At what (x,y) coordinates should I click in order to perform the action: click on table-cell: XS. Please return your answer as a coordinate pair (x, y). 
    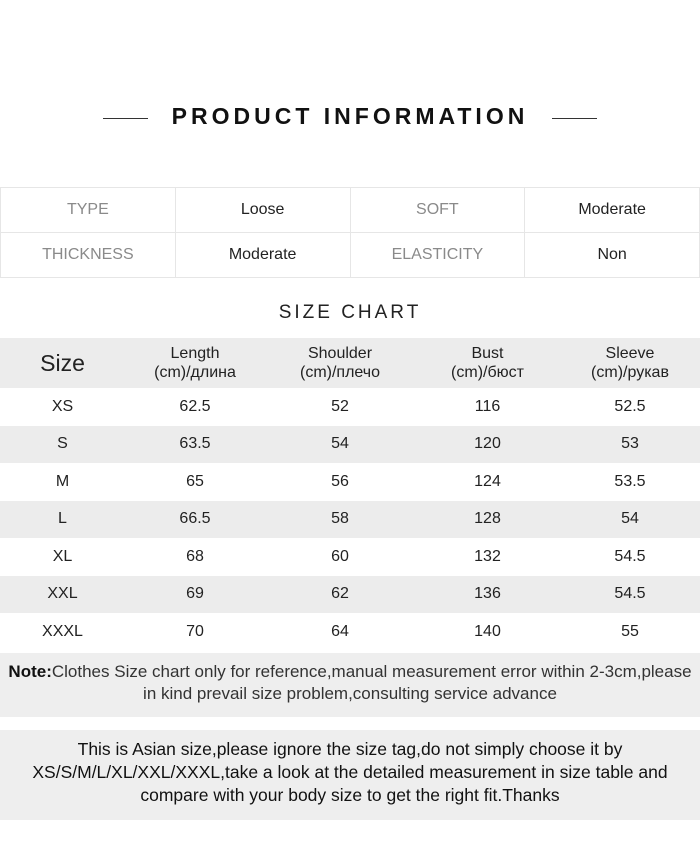
    Looking at the image, I should click on (62, 406).